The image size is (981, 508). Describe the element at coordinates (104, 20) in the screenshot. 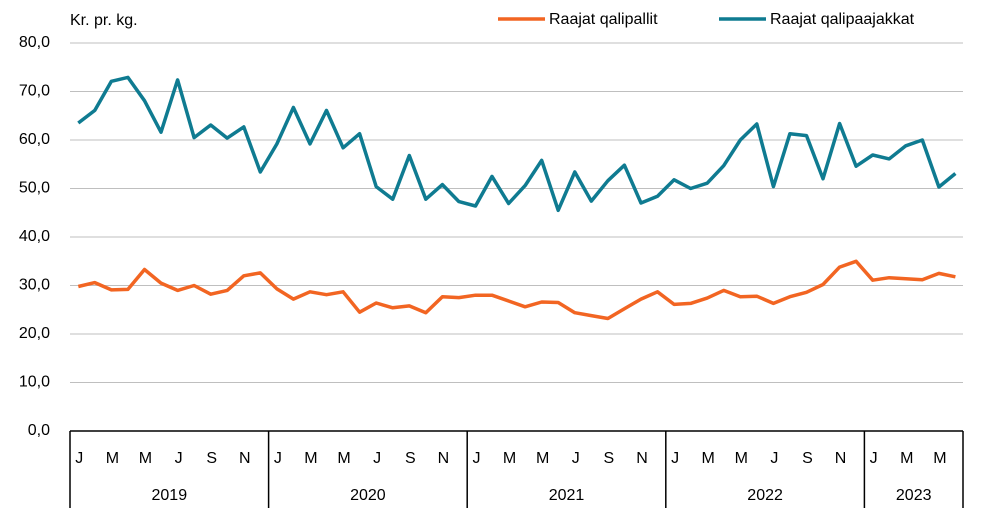

I see `y-axis-label: Kr. pr. kg.` at that location.